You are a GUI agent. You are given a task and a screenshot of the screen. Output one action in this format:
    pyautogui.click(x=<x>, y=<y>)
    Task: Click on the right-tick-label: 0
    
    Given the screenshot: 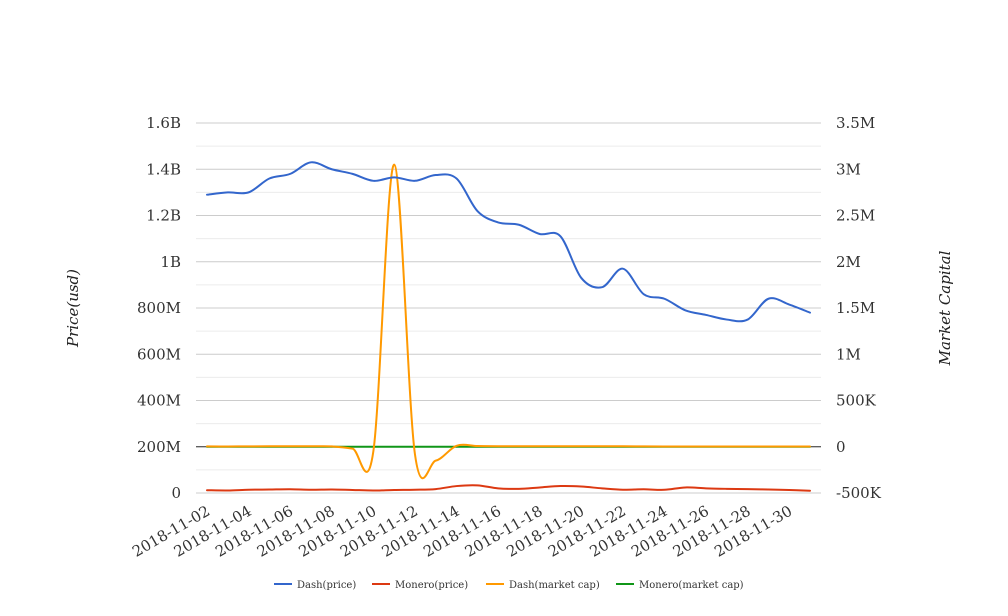 What is the action you would take?
    pyautogui.click(x=841, y=447)
    